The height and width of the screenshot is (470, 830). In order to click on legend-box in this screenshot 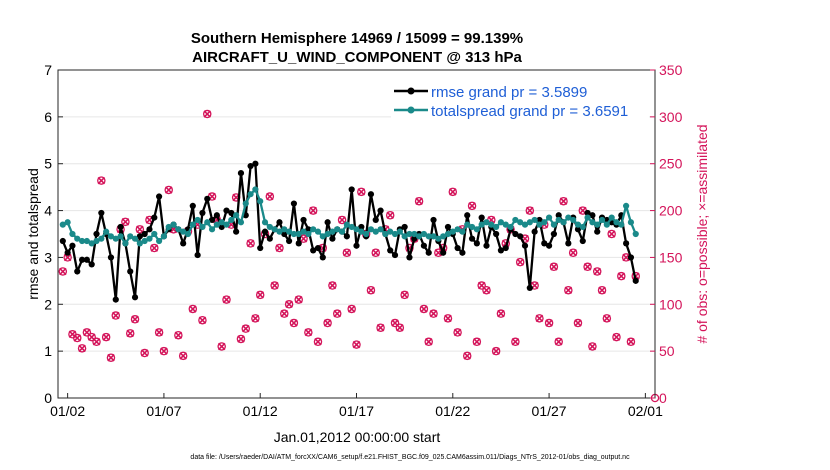, I will do `click(520, 101)`.